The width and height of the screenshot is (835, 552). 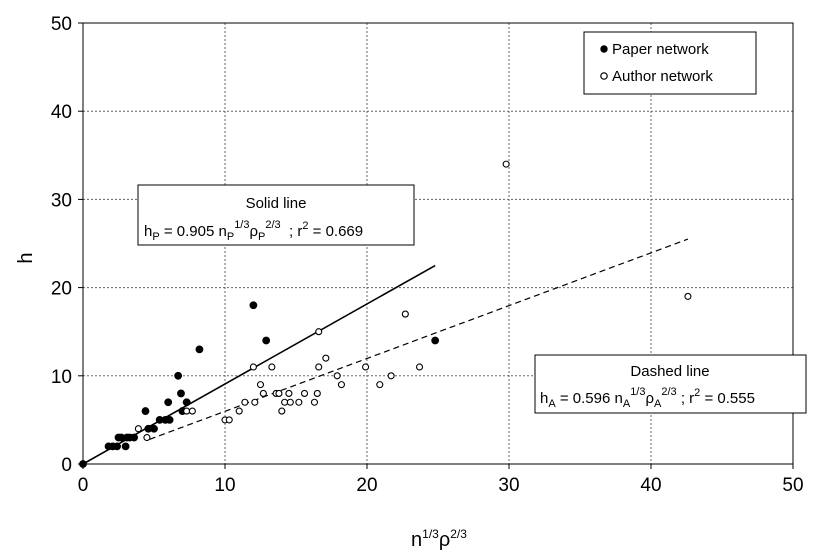 What do you see at coordinates (61, 112) in the screenshot?
I see `y-tick-label: 40` at bounding box center [61, 112].